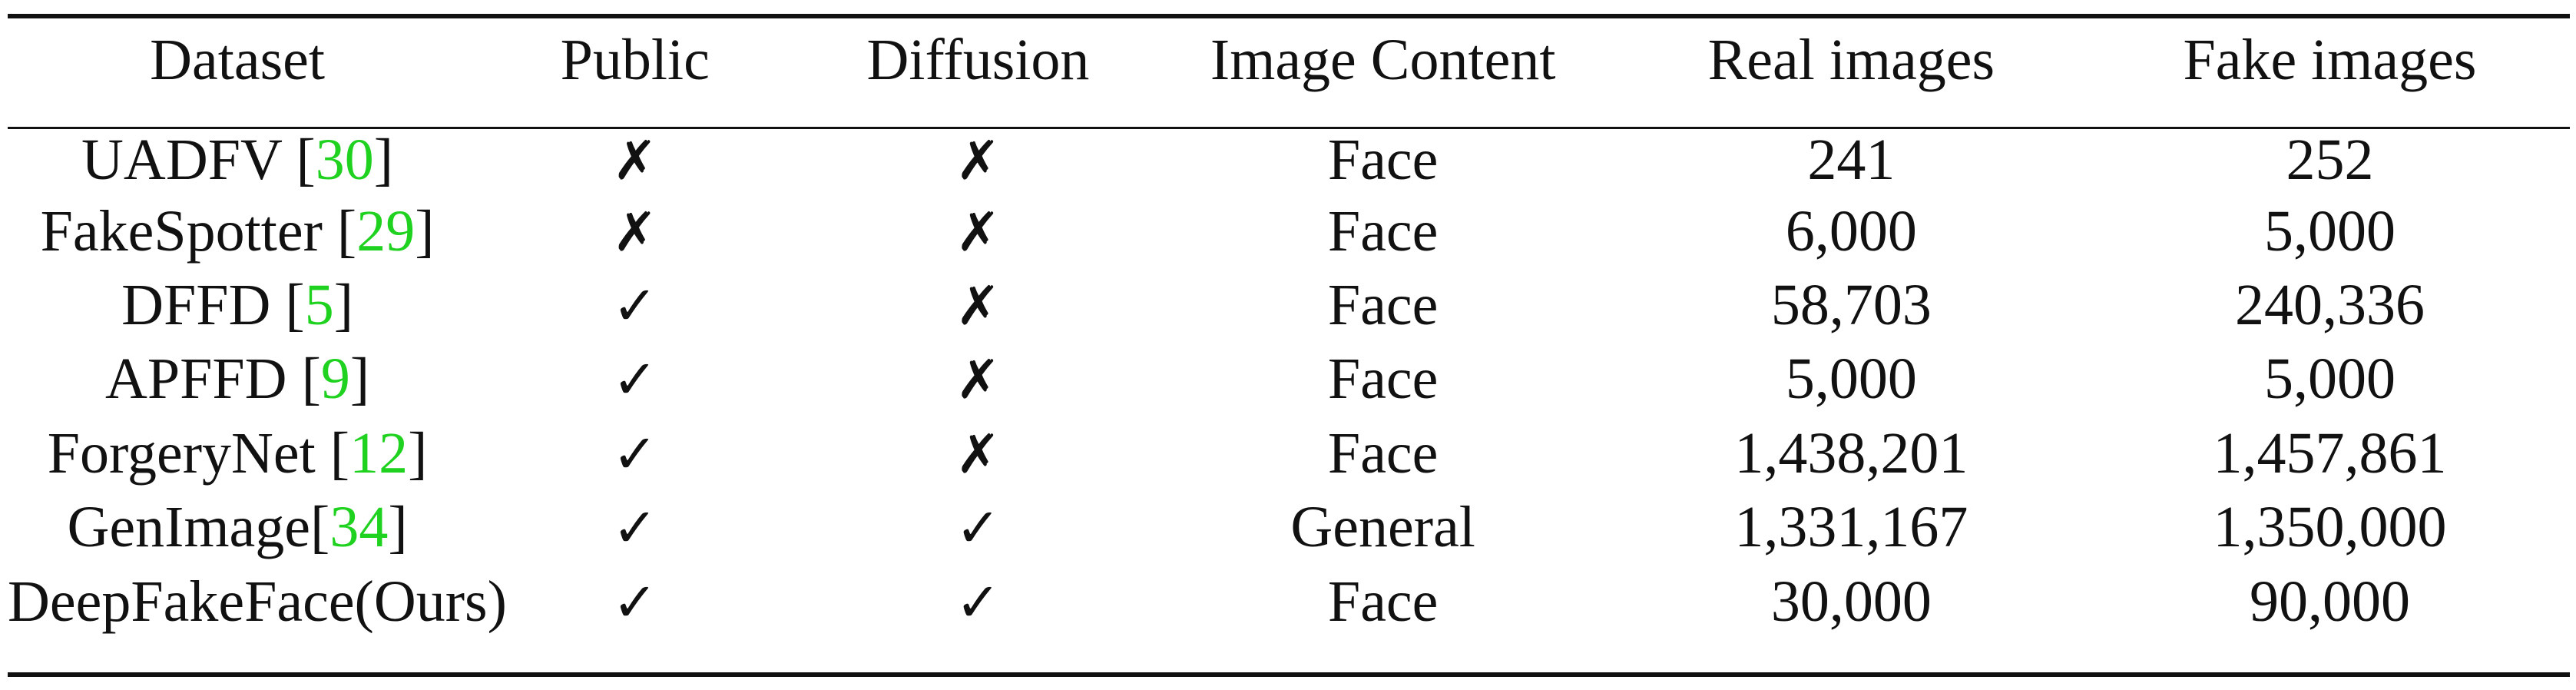 Image resolution: width=2576 pixels, height=690 pixels. Describe the element at coordinates (335, 379) in the screenshot. I see `citation-link: 9` at that location.